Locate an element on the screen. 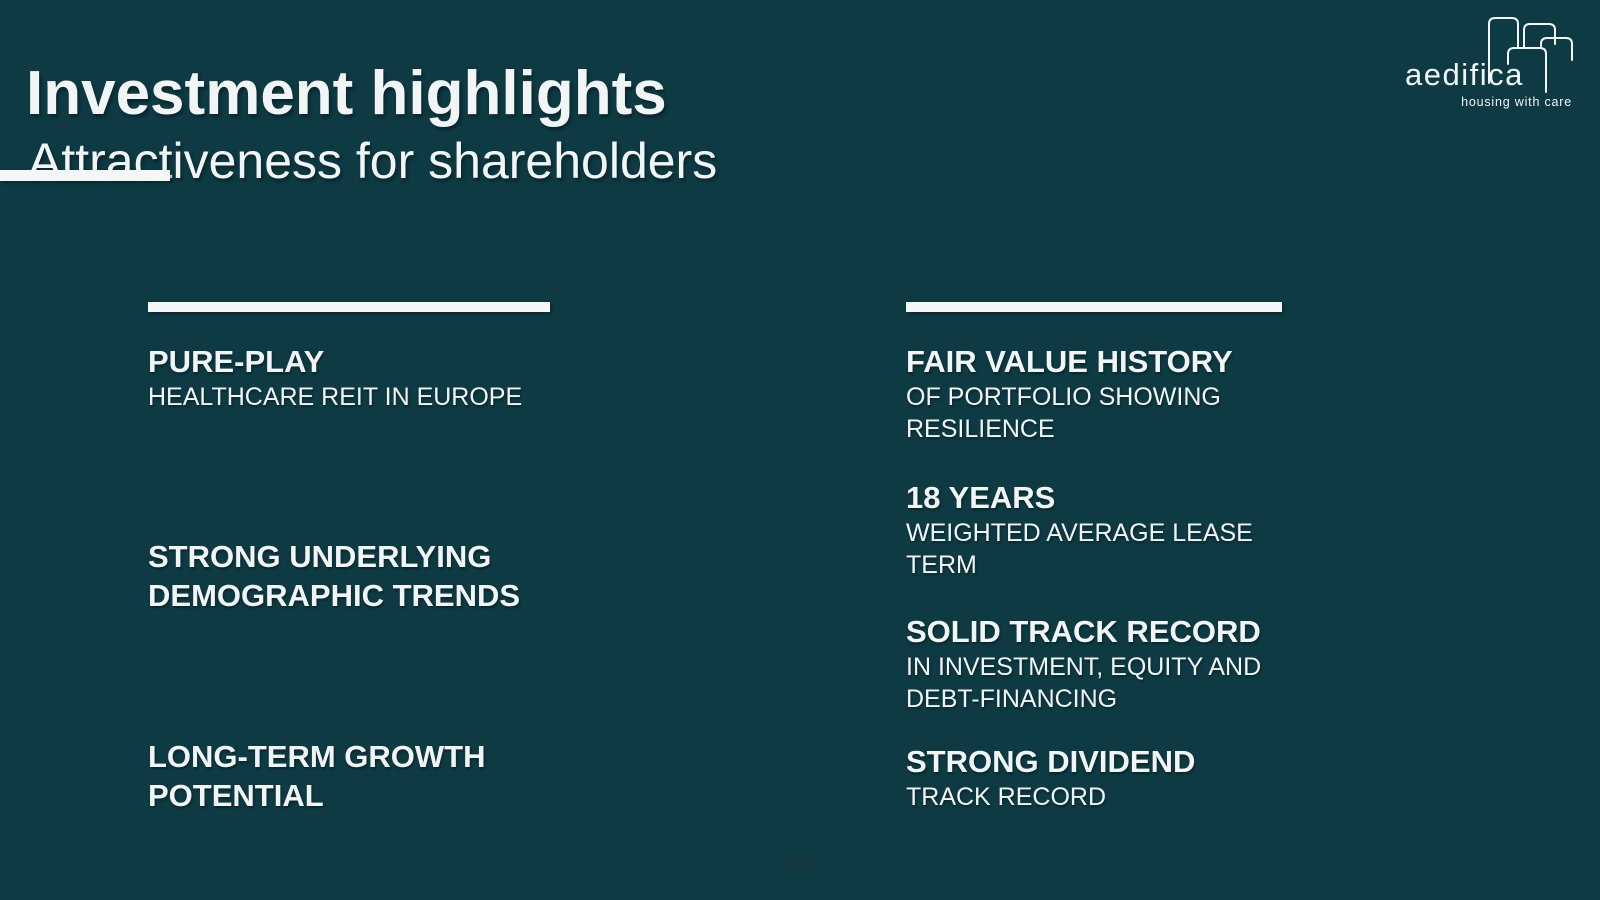 Image resolution: width=1600 pixels, height=900 pixels. highlight-description: OF PORTFOLIO SHOWING RESILIENCE is located at coordinates (1063, 413).